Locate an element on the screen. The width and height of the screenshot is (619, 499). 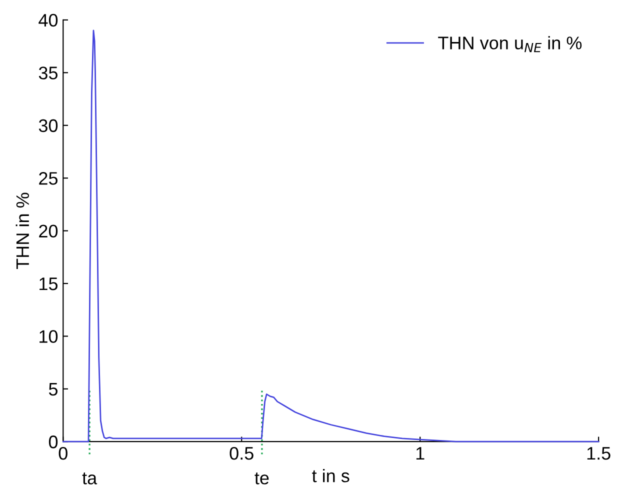
y-tick-label: 15 is located at coordinates (49, 284).